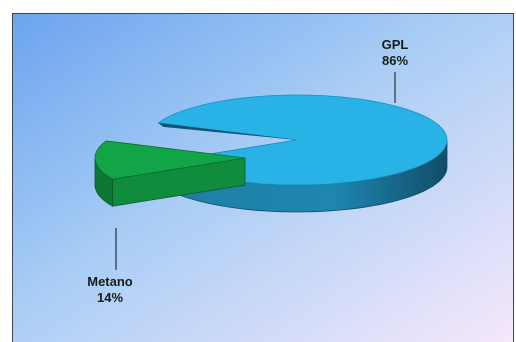 This screenshot has height=342, width=516. I want to click on slice-metano-top, so click(170, 160).